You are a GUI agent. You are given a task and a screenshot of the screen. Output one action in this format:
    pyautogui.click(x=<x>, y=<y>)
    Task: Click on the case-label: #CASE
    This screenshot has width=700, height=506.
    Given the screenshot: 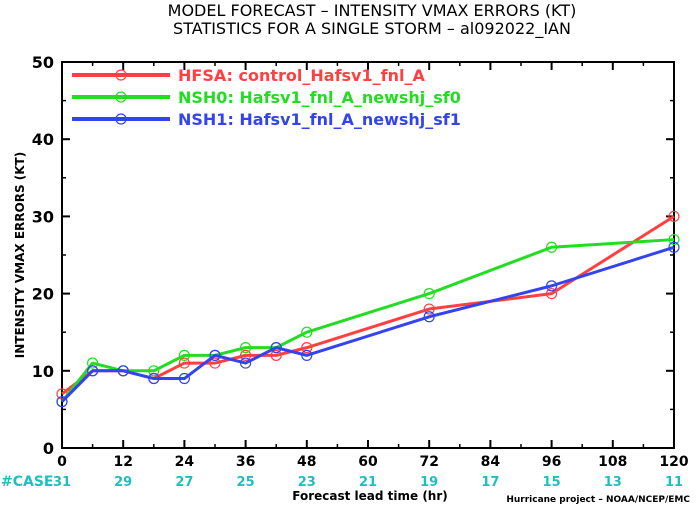 What is the action you would take?
    pyautogui.click(x=27, y=482)
    